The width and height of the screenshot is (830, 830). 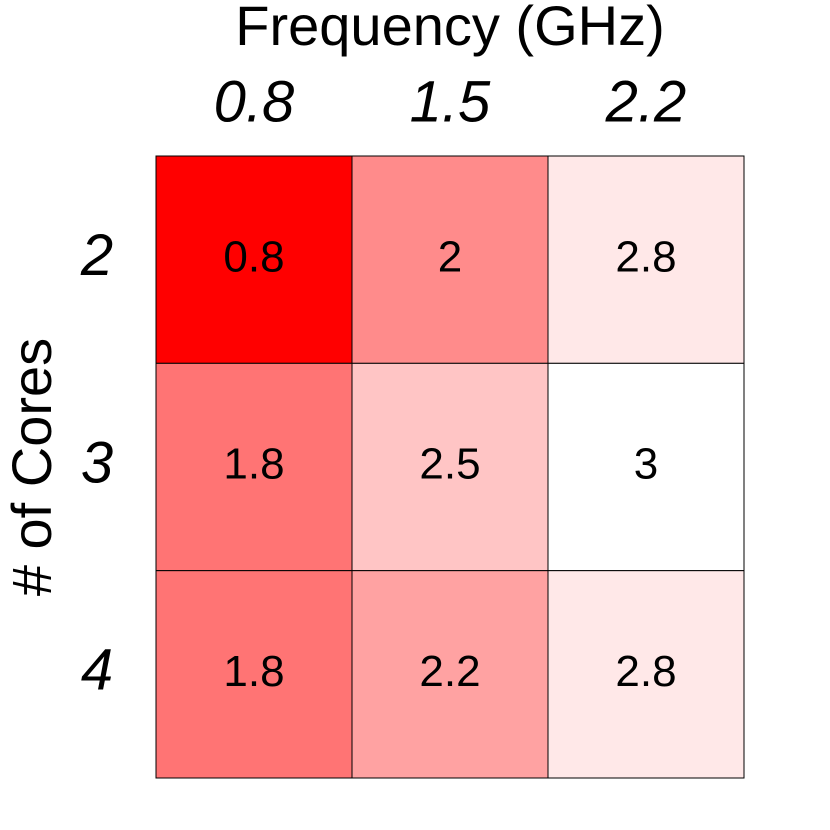 I want to click on cell-label: 3, so click(x=646, y=464).